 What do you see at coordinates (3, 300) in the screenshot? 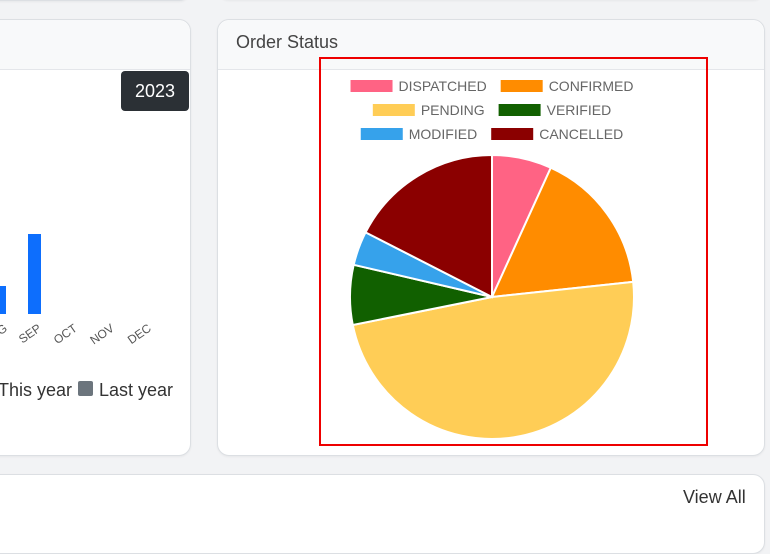
I see `bar-aug-this-year` at bounding box center [3, 300].